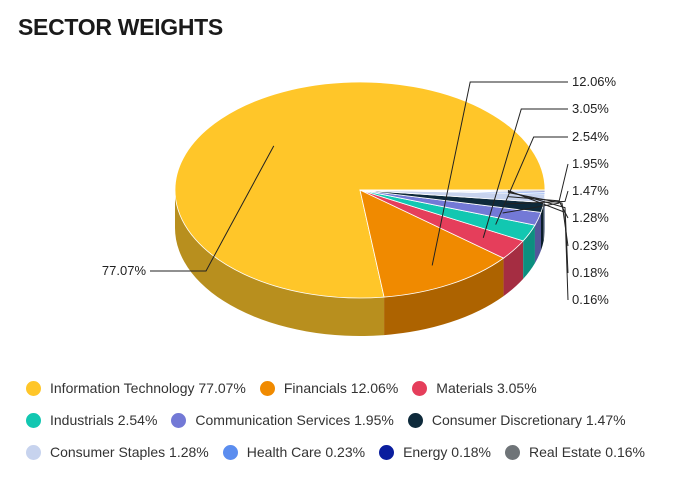  I want to click on legend-label: Financials 12.06%, so click(341, 388).